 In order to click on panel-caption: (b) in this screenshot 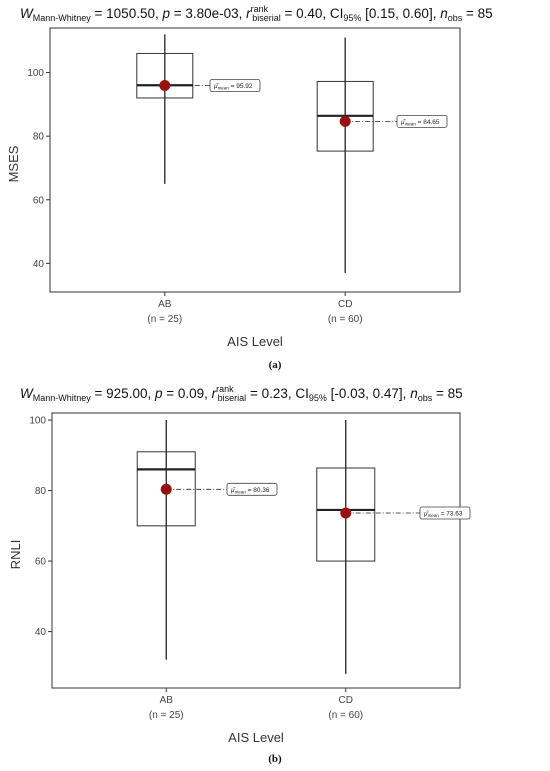, I will do `click(275, 759)`.